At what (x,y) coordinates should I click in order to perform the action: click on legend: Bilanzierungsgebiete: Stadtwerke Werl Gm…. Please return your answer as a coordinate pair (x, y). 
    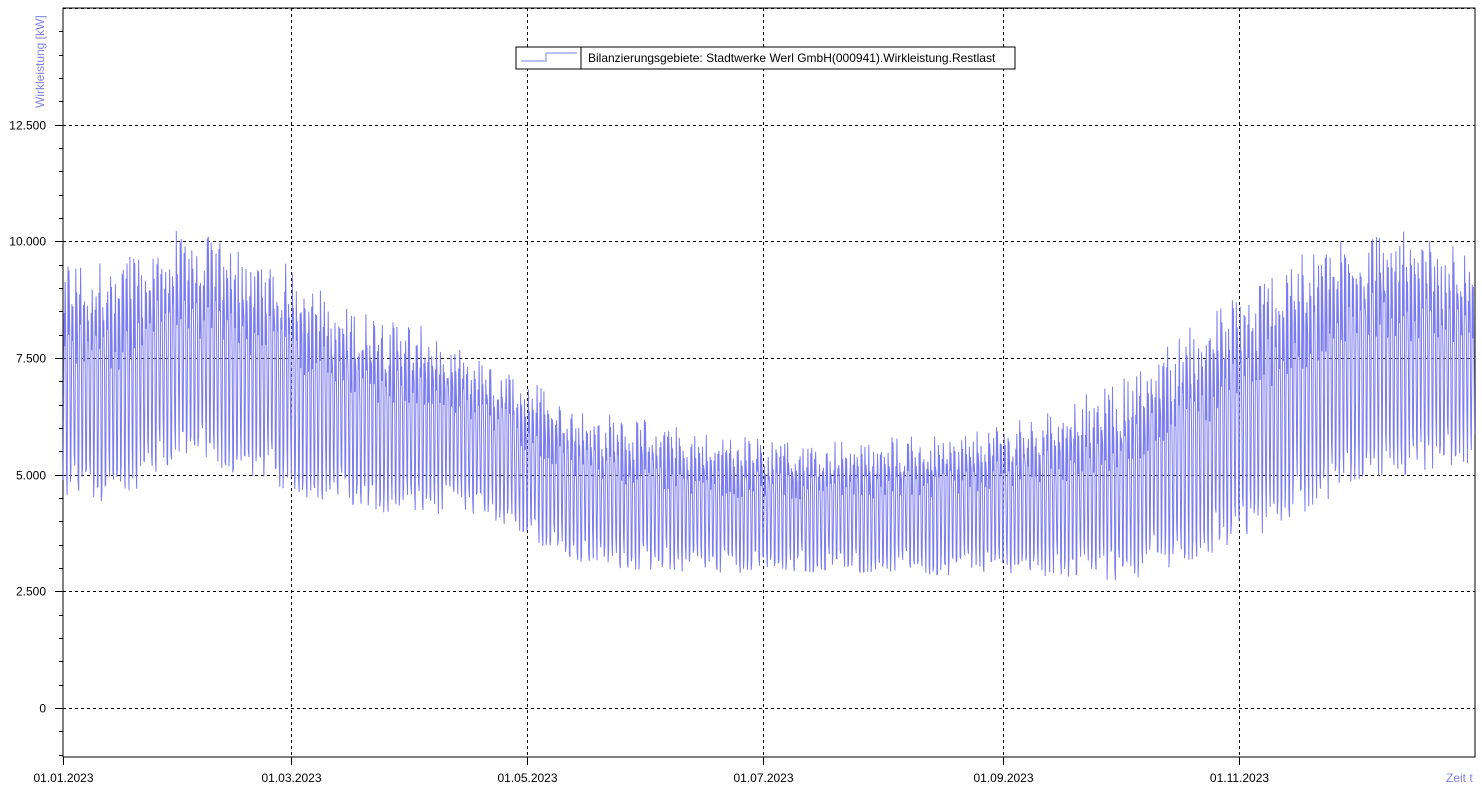
    Looking at the image, I should click on (765, 58).